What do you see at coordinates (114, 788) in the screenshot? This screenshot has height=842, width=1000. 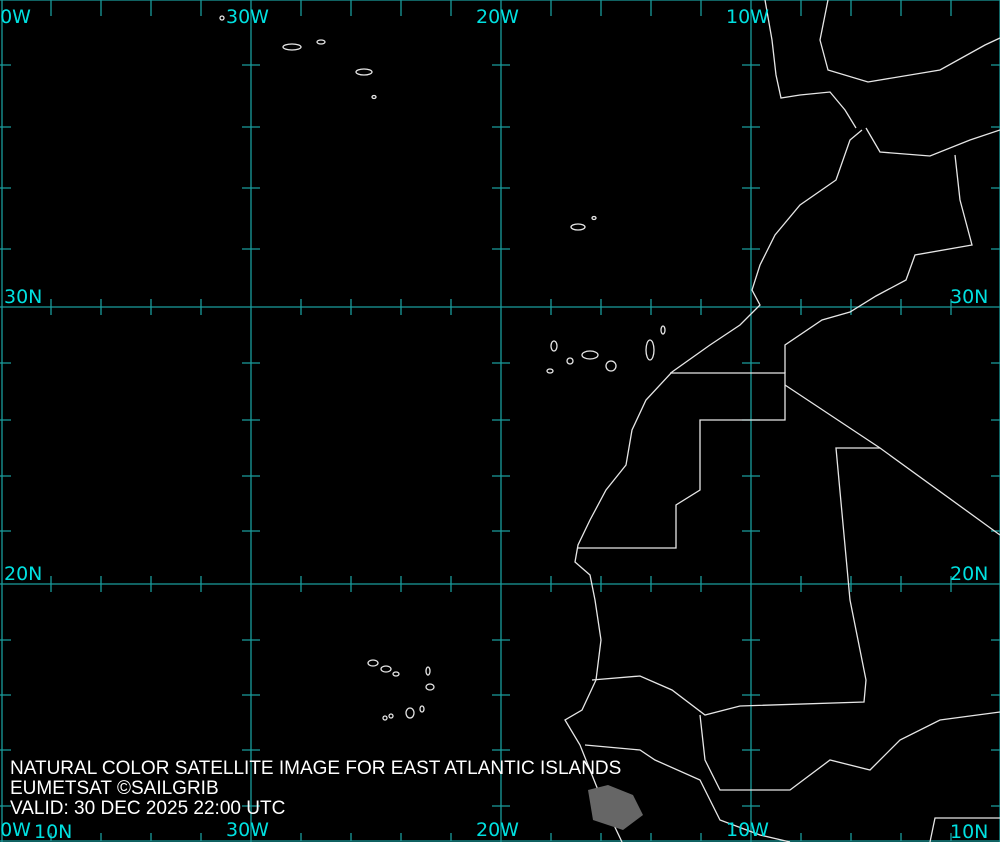 I see `caption-credit: EUMETSAT ©SAILGRIB` at bounding box center [114, 788].